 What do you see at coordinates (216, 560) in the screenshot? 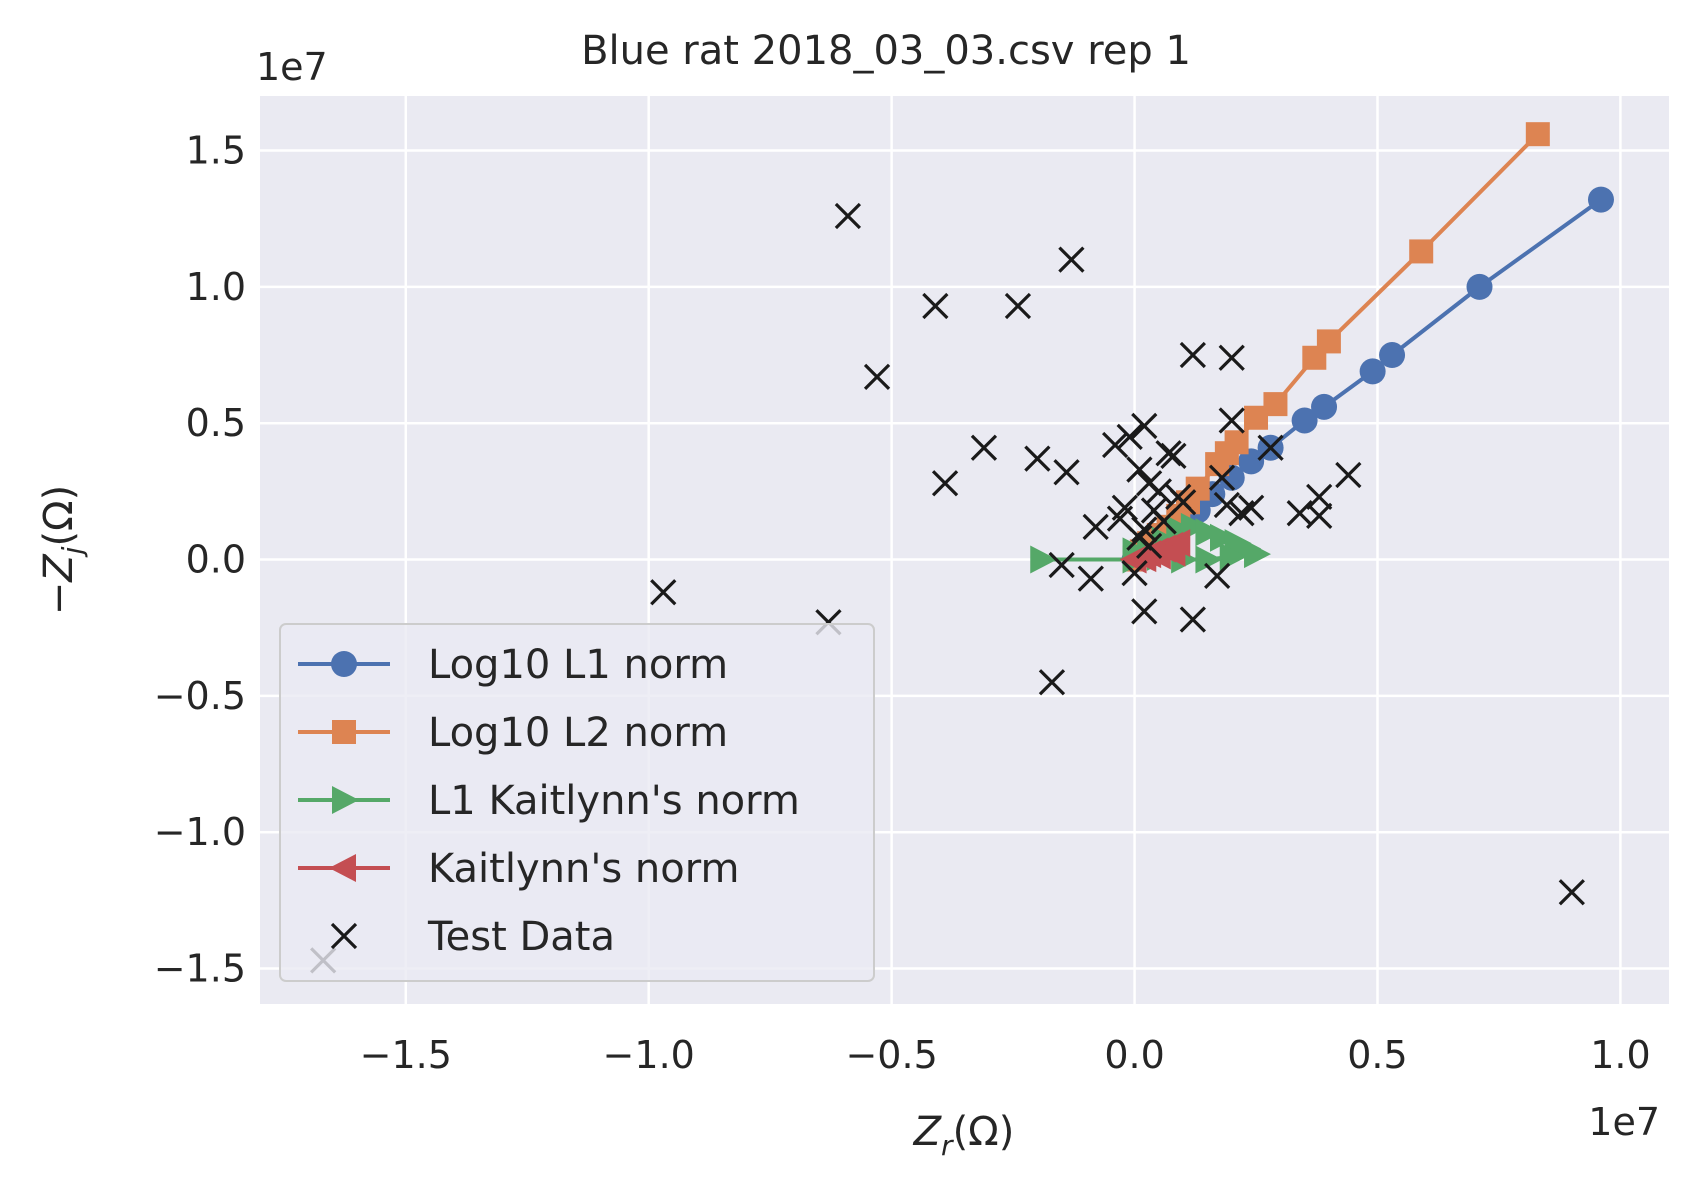
I see `y-tick-label: 0.0` at bounding box center [216, 560].